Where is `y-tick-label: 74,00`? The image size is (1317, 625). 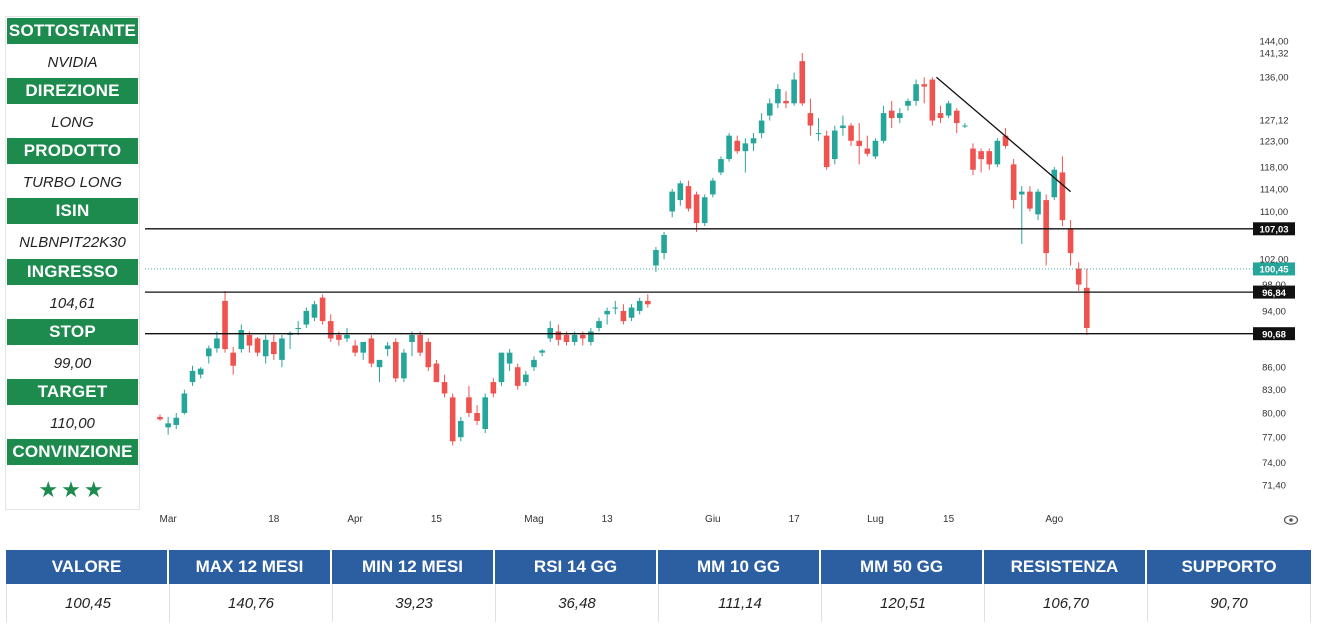 y-tick-label: 74,00 is located at coordinates (1274, 463).